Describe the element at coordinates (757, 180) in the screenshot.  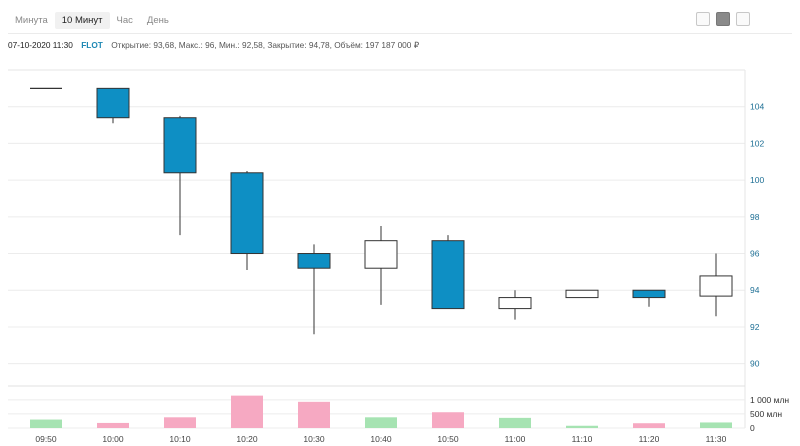
I see `price-tick-label: 100` at that location.